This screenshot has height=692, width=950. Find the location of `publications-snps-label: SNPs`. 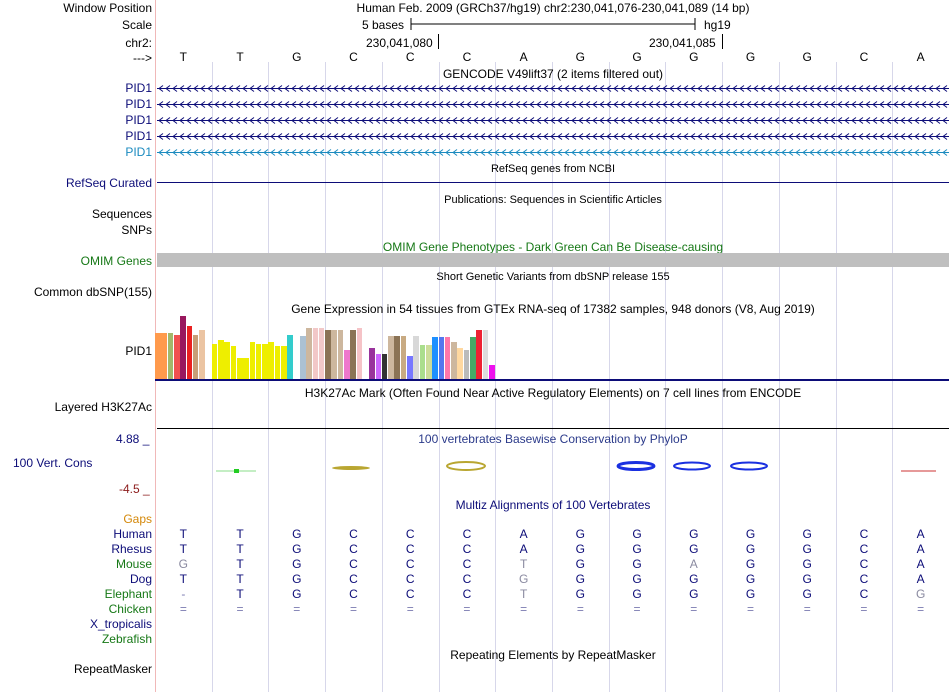

publications-snps-label: SNPs is located at coordinates (136, 230).